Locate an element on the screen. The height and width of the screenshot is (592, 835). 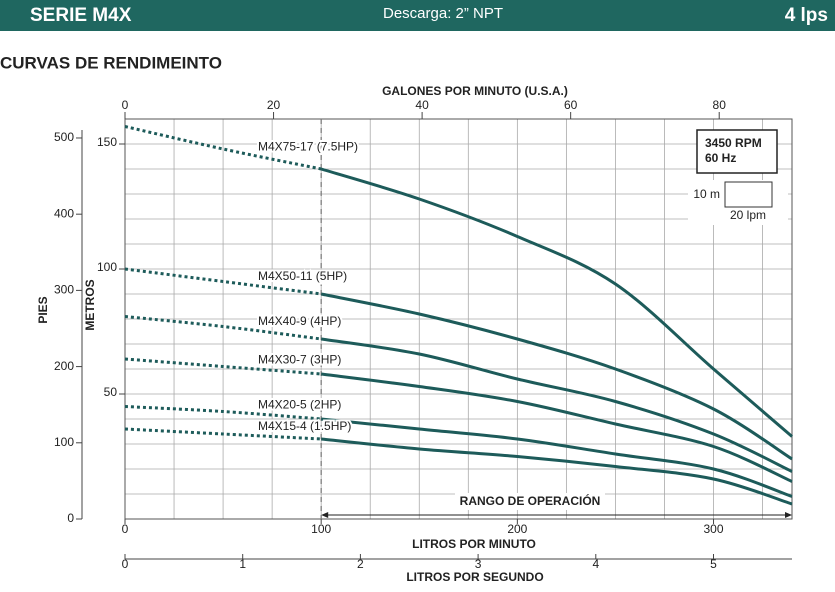
y2-tick-label: 300 is located at coordinates (64, 290).